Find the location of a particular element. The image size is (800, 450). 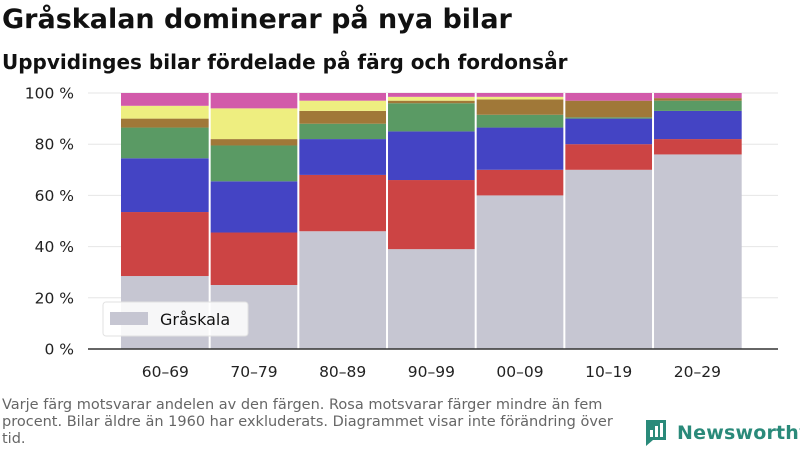

x-tick-label: 90–99 is located at coordinates (431, 372).